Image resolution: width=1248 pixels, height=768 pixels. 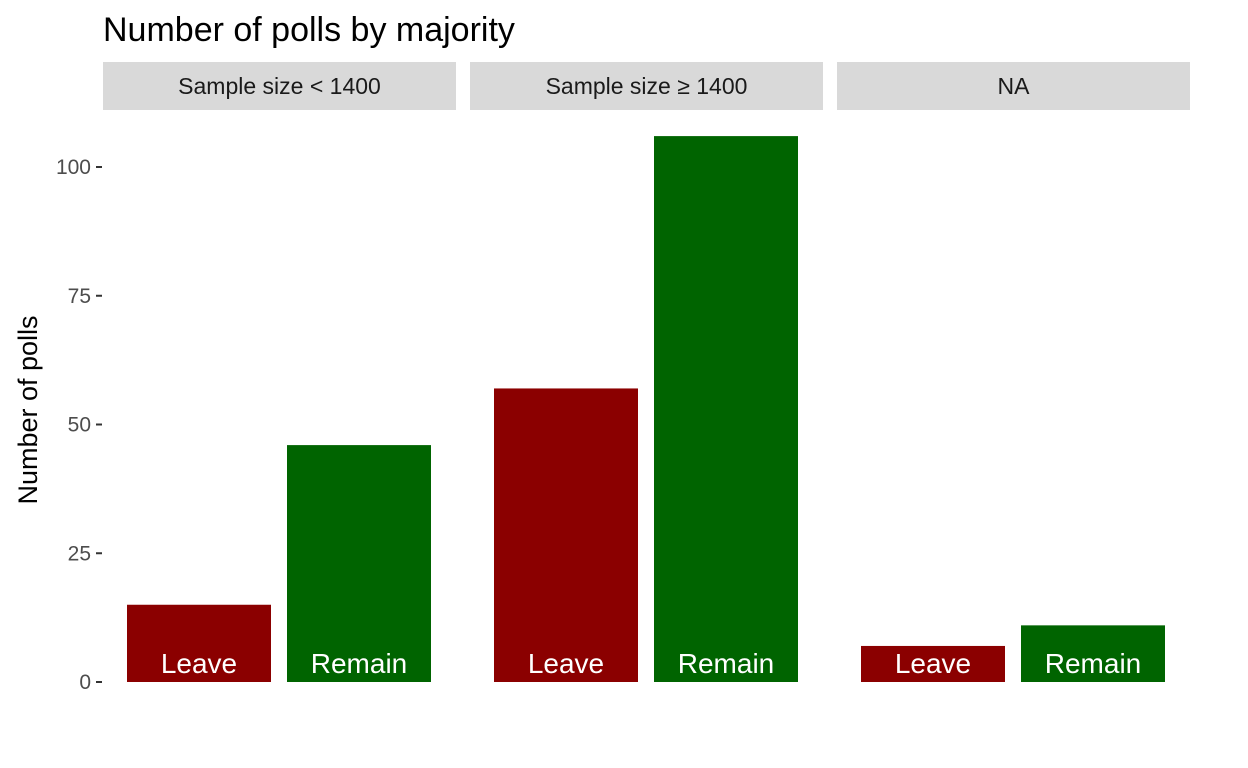 I want to click on y-tick-label: 25, so click(x=79, y=553).